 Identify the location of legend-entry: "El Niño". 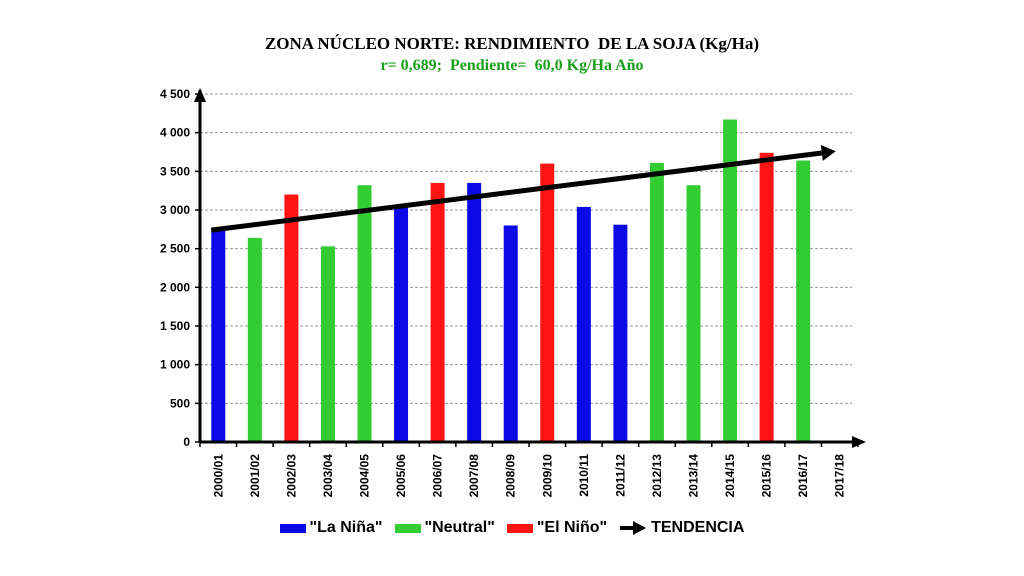
(557, 528).